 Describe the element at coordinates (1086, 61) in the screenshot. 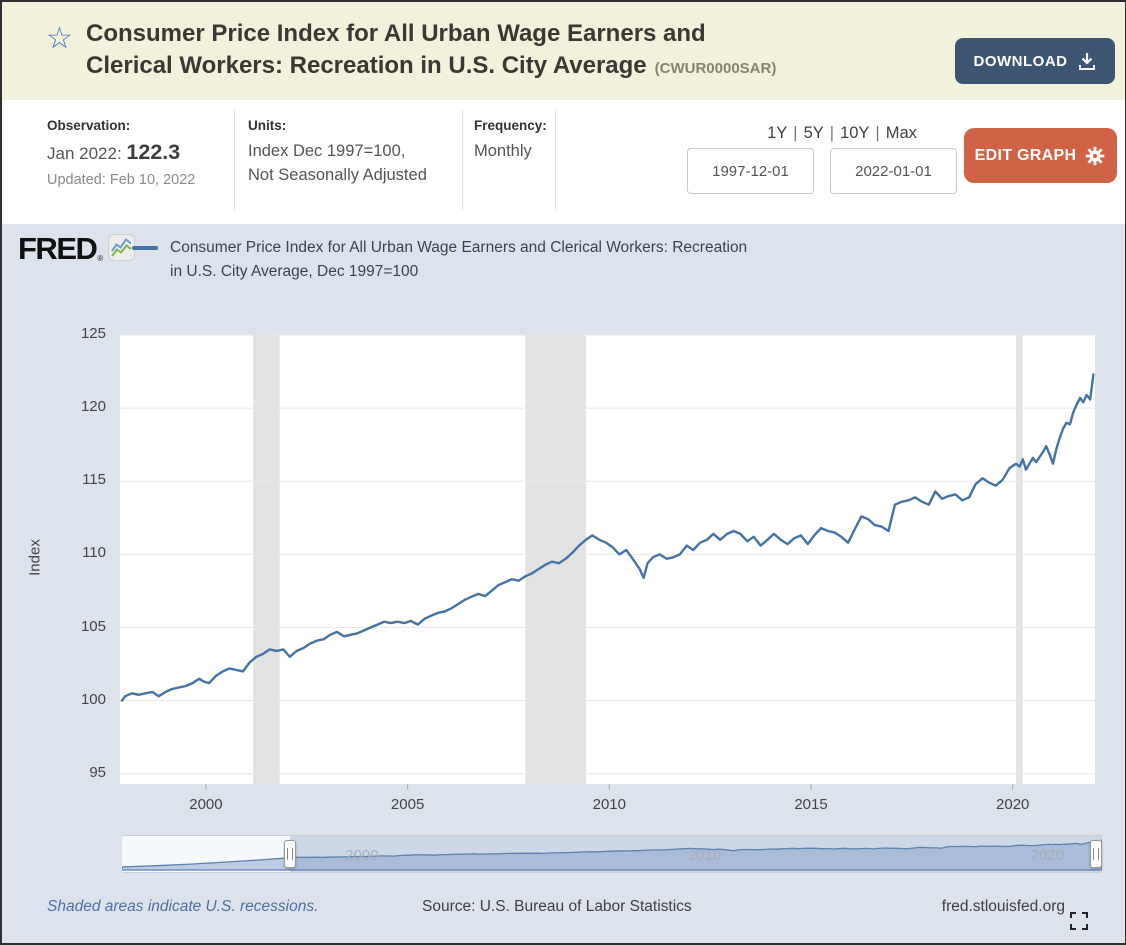

I see `download-icon` at that location.